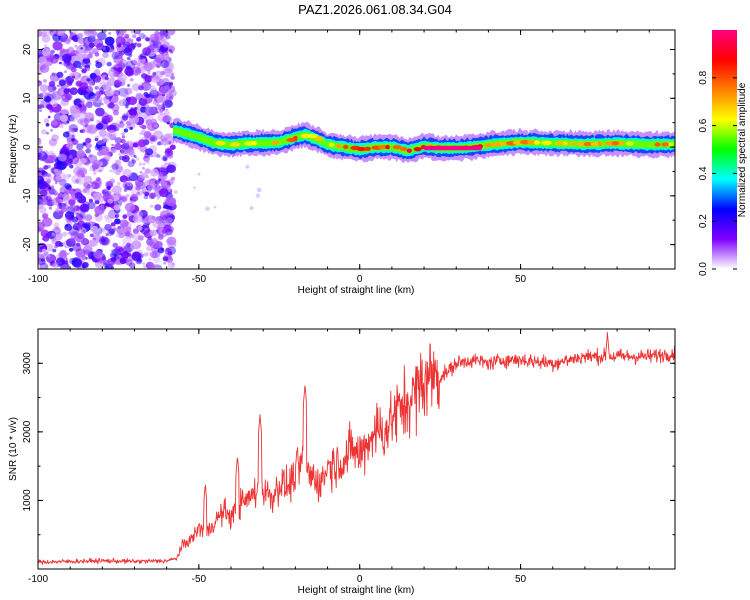  What do you see at coordinates (375, 9) in the screenshot?
I see `figure-title: PAZ1.2026.061.08.34.G04` at bounding box center [375, 9].